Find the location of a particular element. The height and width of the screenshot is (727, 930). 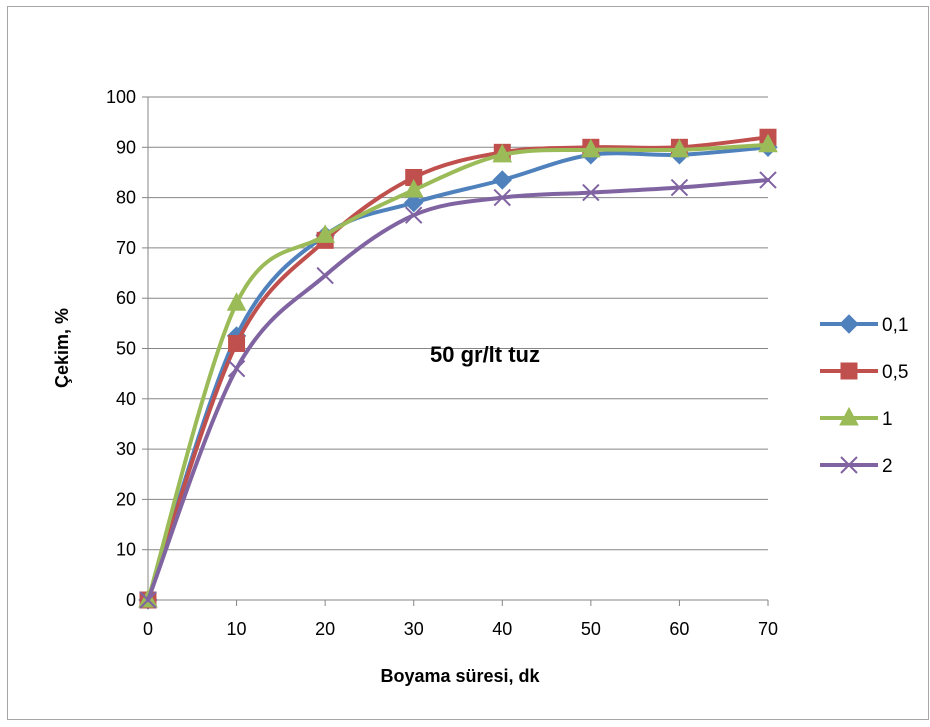

annotation-label: 50 gr/lt tuz is located at coordinates (485, 354).